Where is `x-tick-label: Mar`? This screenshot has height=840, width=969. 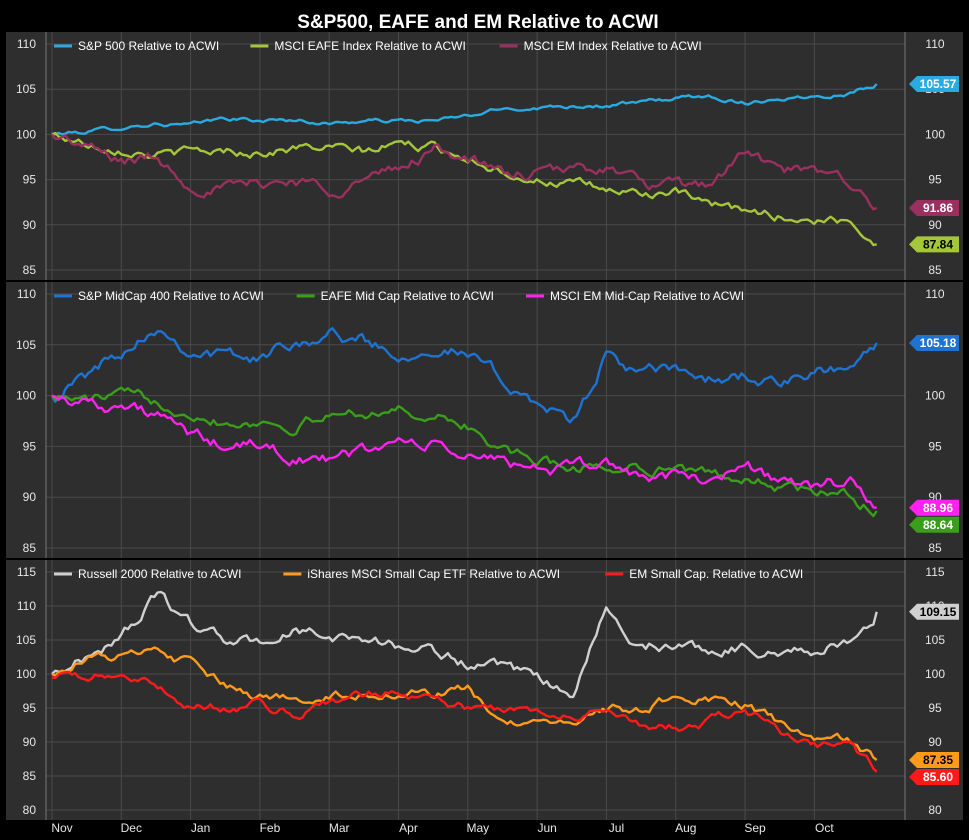
x-tick-label: Mar is located at coordinates (339, 828).